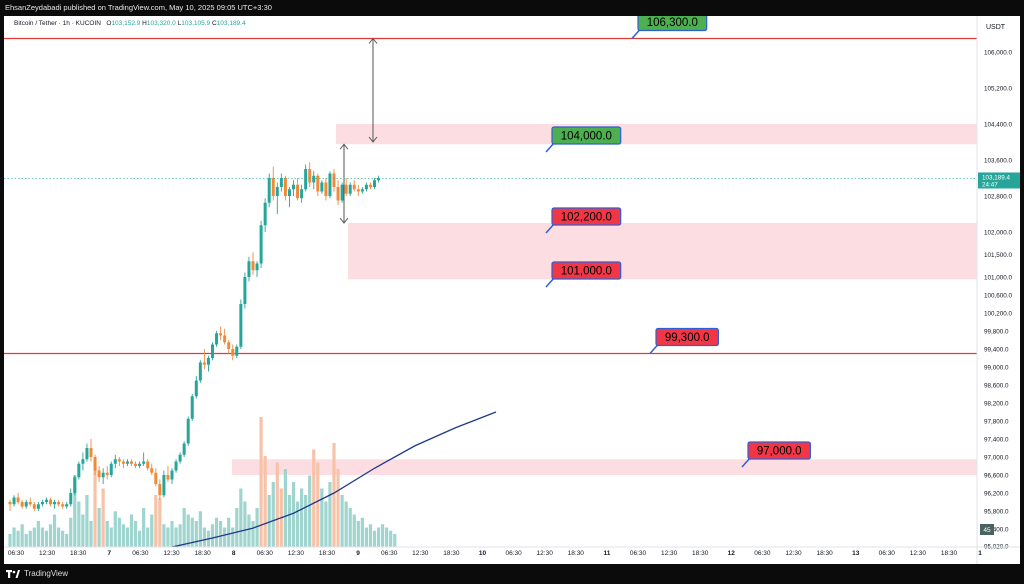 This screenshot has height=584, width=1024. What do you see at coordinates (996, 476) in the screenshot?
I see `price-tick: 96,600.0` at bounding box center [996, 476].